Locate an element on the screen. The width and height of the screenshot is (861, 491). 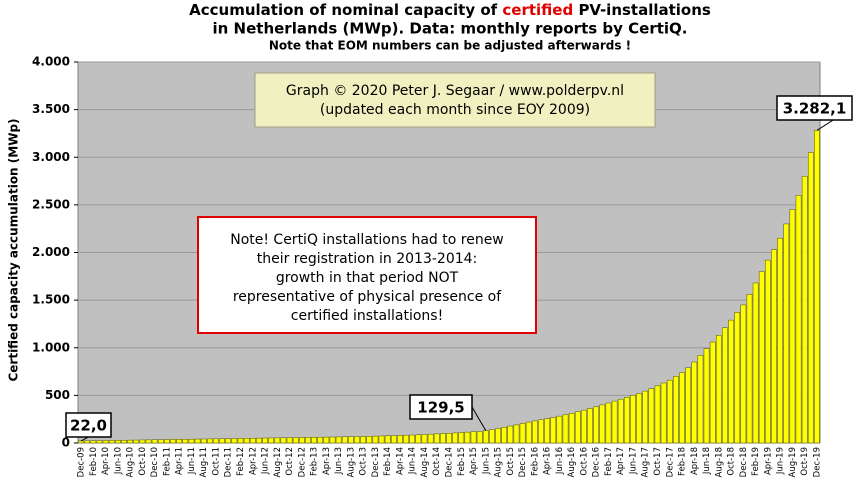
value-label: 22,0 is located at coordinates (88, 426).